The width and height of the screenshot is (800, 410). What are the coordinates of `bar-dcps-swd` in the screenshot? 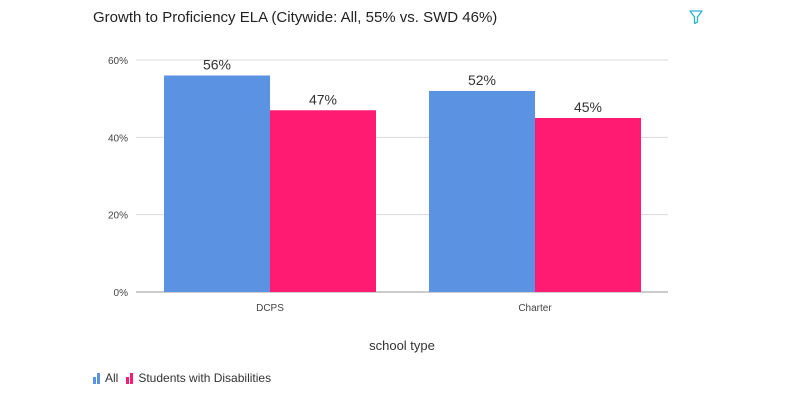 It's located at (323, 201).